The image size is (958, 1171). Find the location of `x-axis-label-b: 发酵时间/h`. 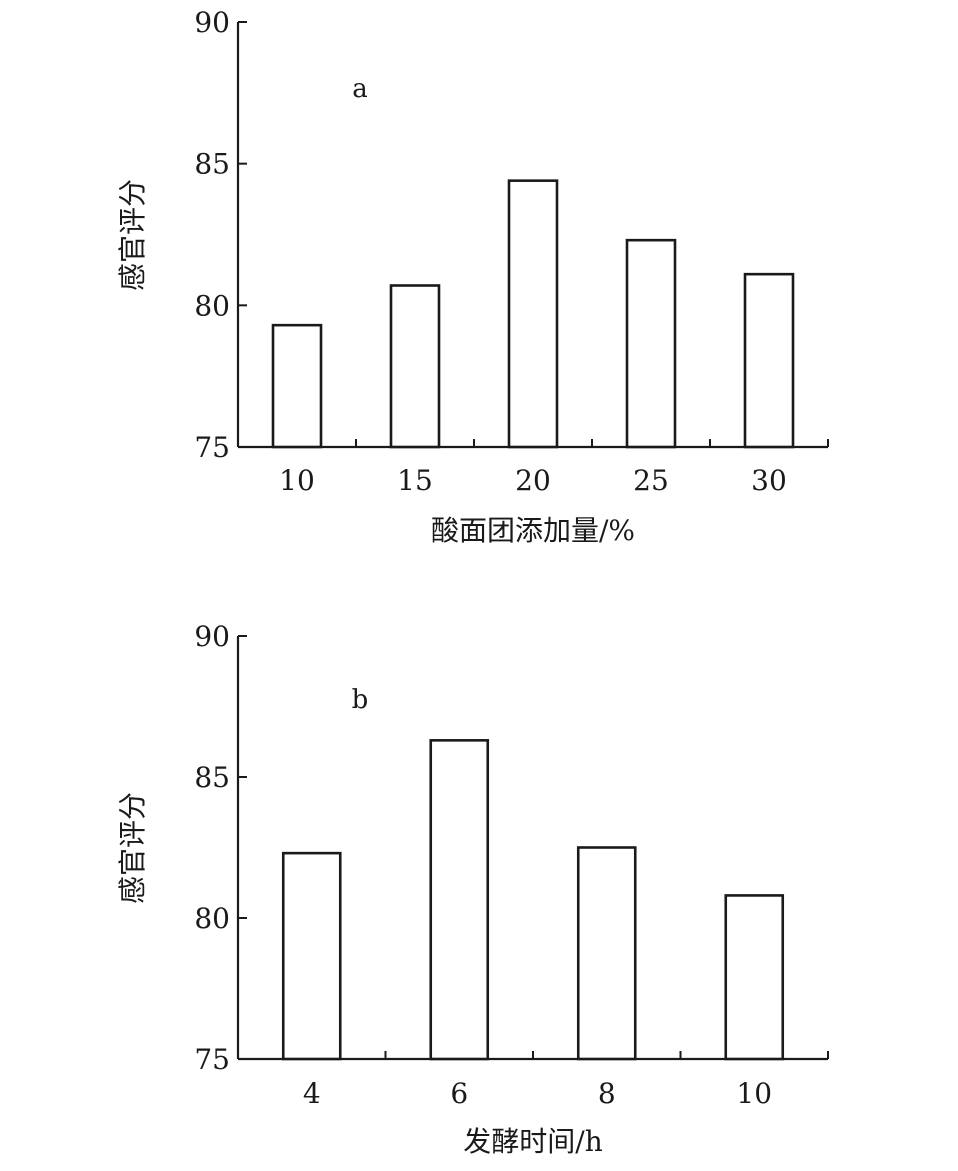

x-axis-label-b: 发酵时间/h is located at coordinates (532, 1141).